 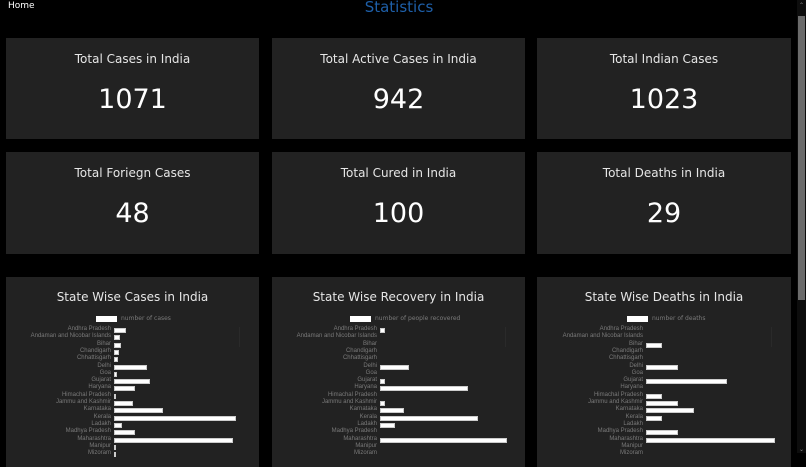 I want to click on category-label: Andhra Pradesh, so click(x=621, y=329).